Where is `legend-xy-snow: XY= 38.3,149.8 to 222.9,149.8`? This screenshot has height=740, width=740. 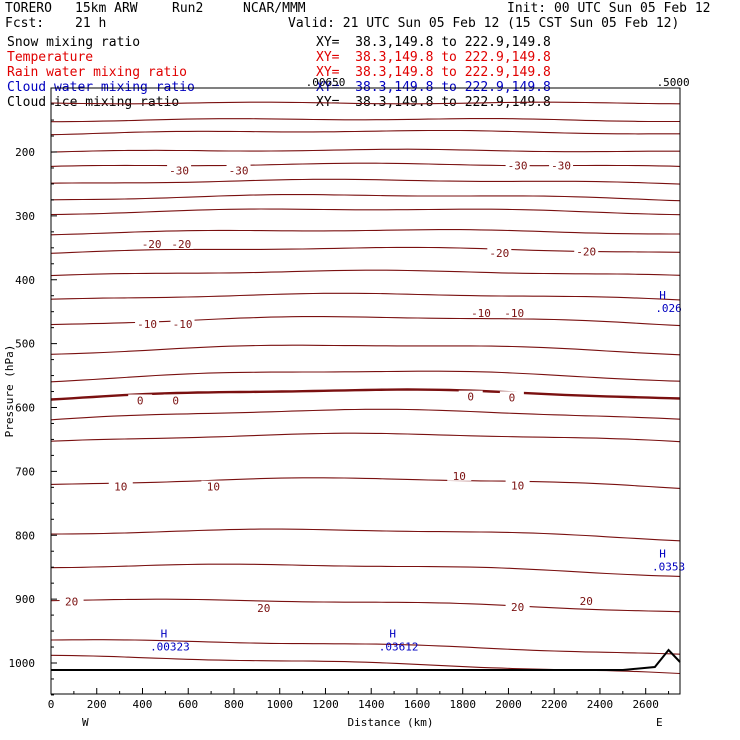
legend-xy-snow: XY= 38.3,149.8 to 222.9,149.8 is located at coordinates (433, 42).